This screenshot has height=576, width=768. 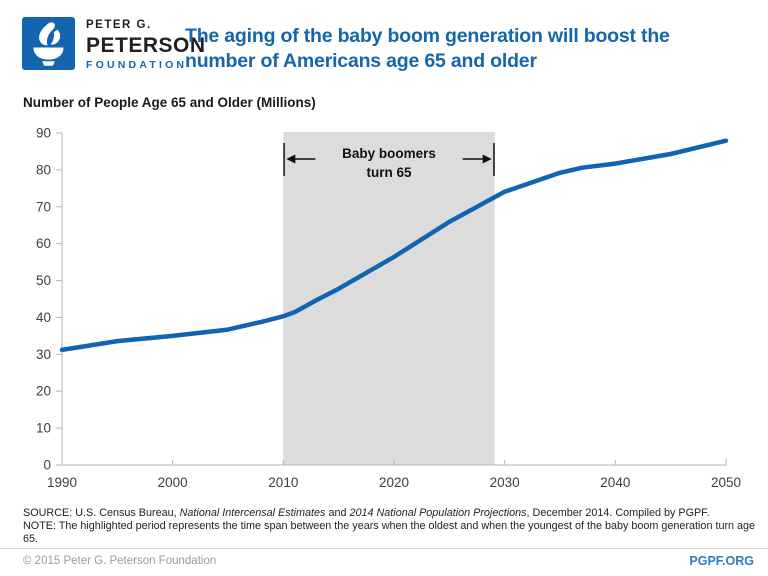 I want to click on footer-divider, so click(x=384, y=548).